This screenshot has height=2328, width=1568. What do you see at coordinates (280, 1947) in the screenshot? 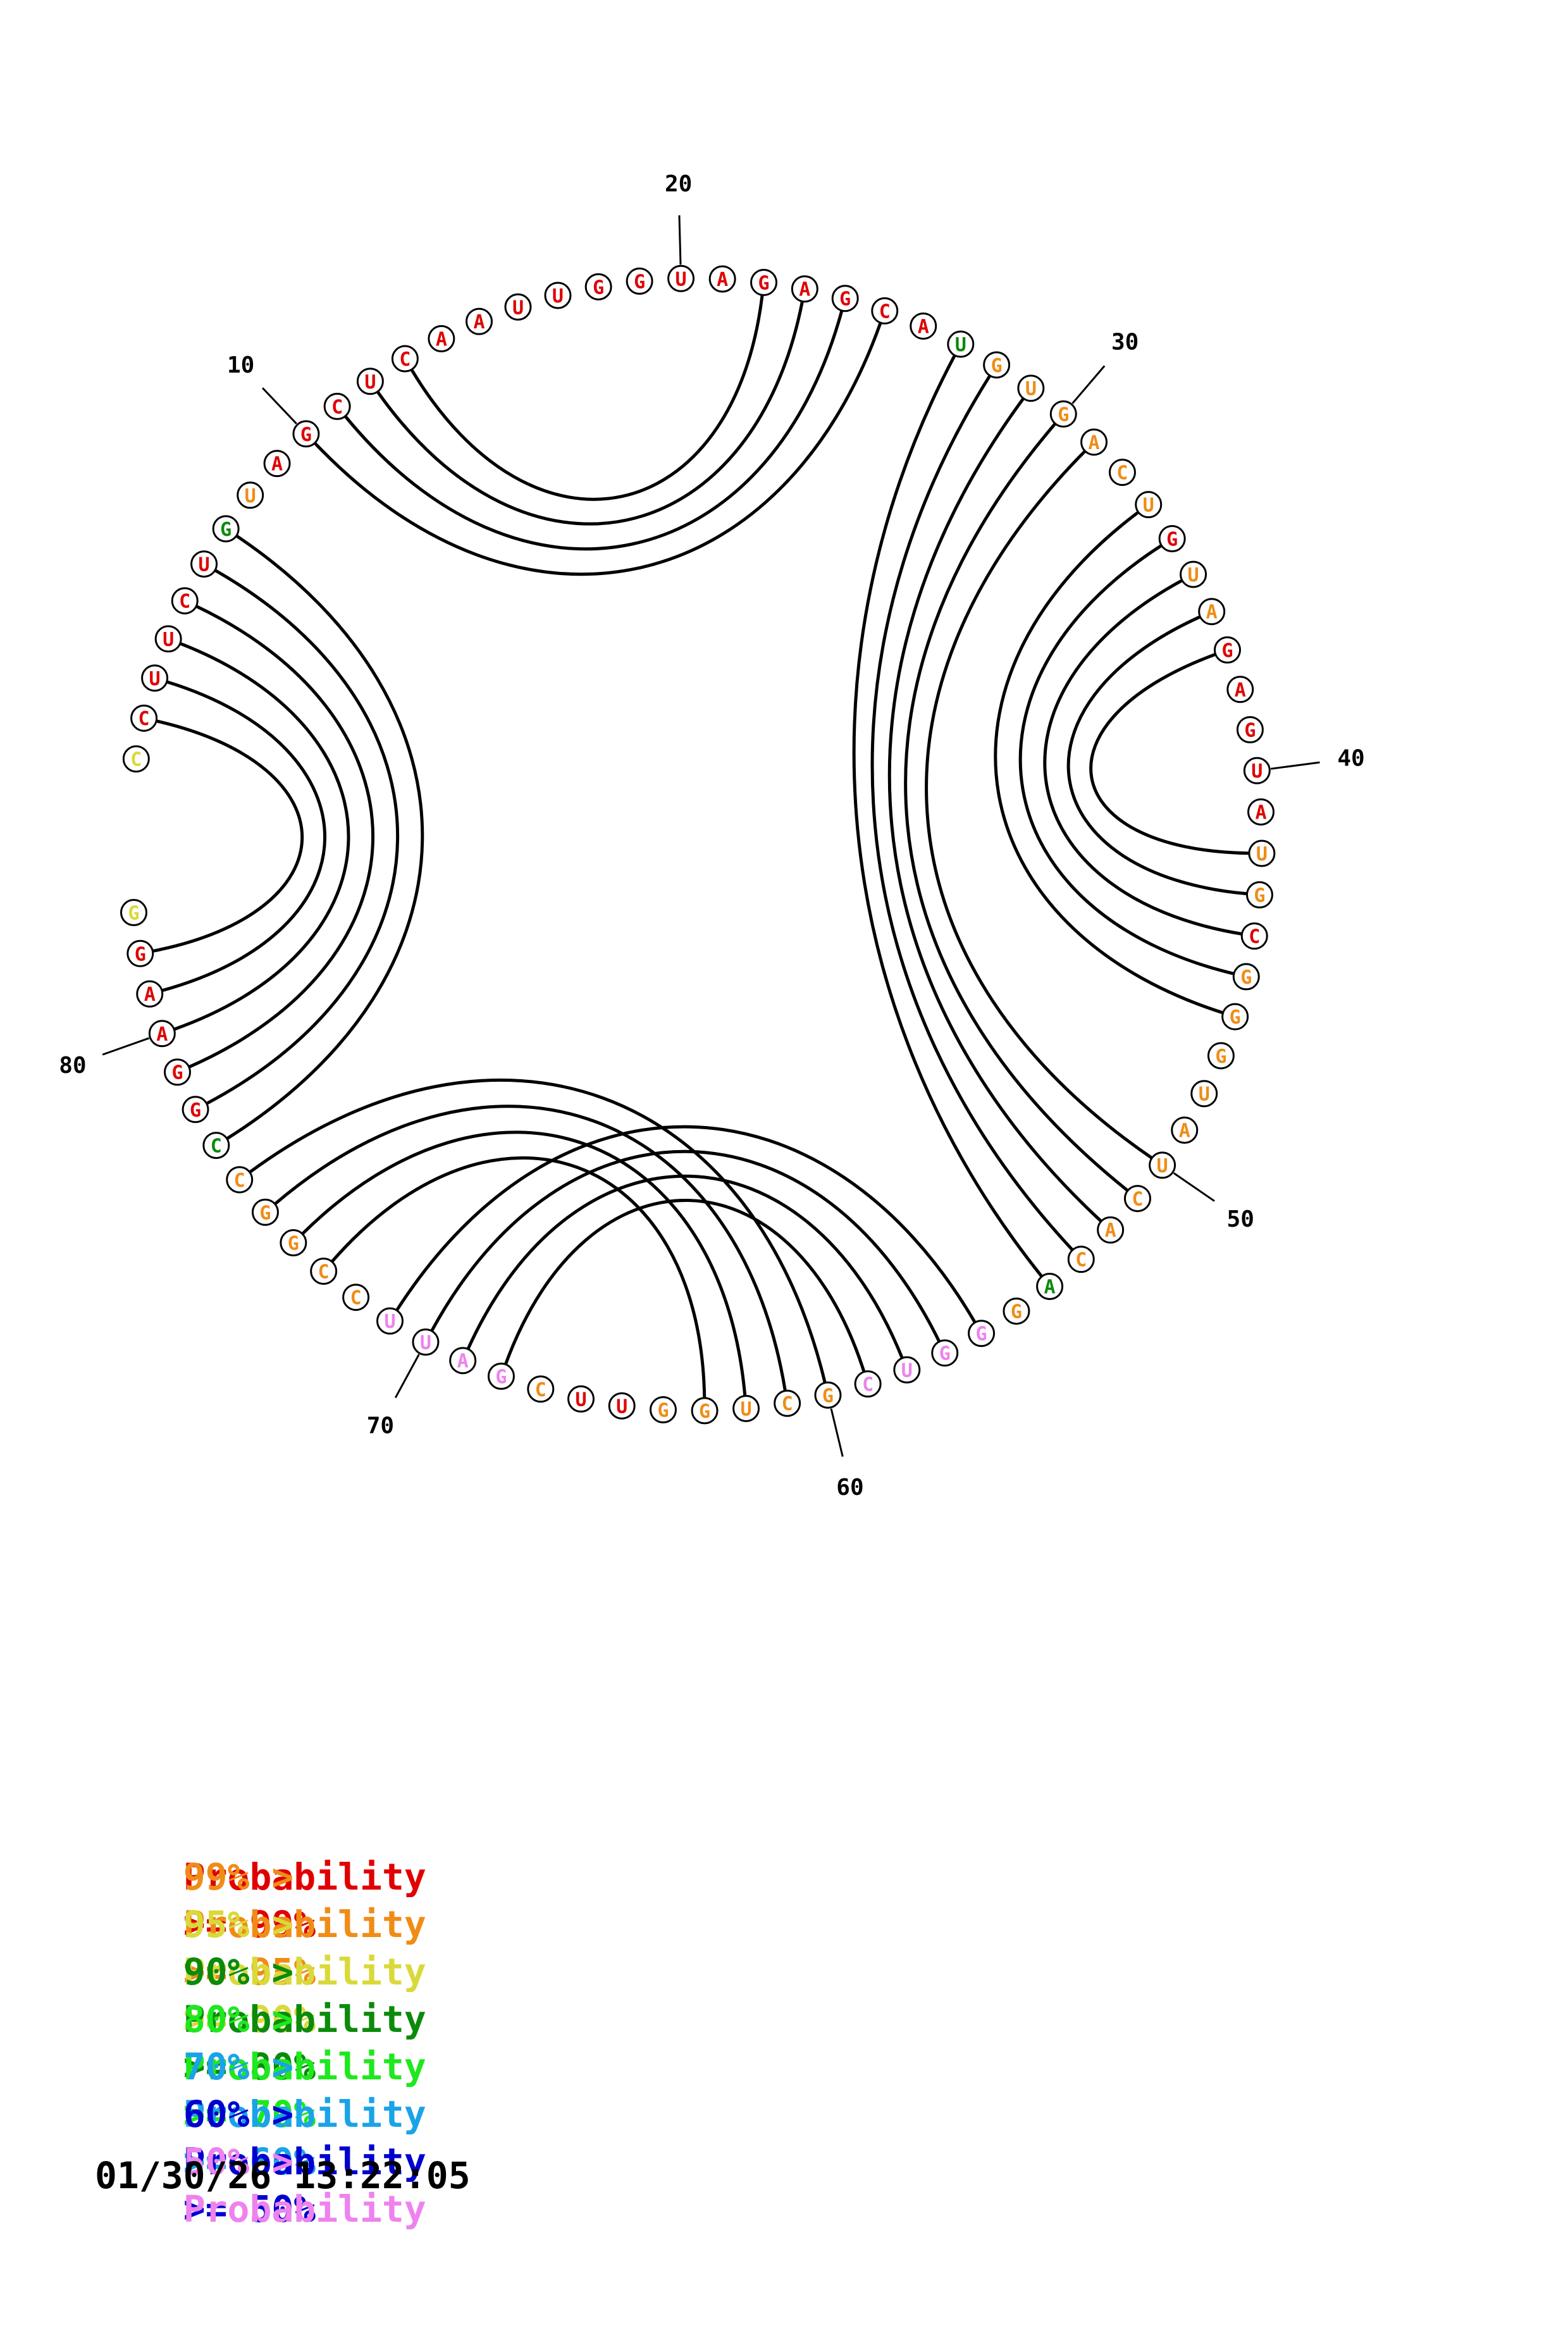
I see `legend-row: 95% > Probability >= 90%` at bounding box center [280, 1947].